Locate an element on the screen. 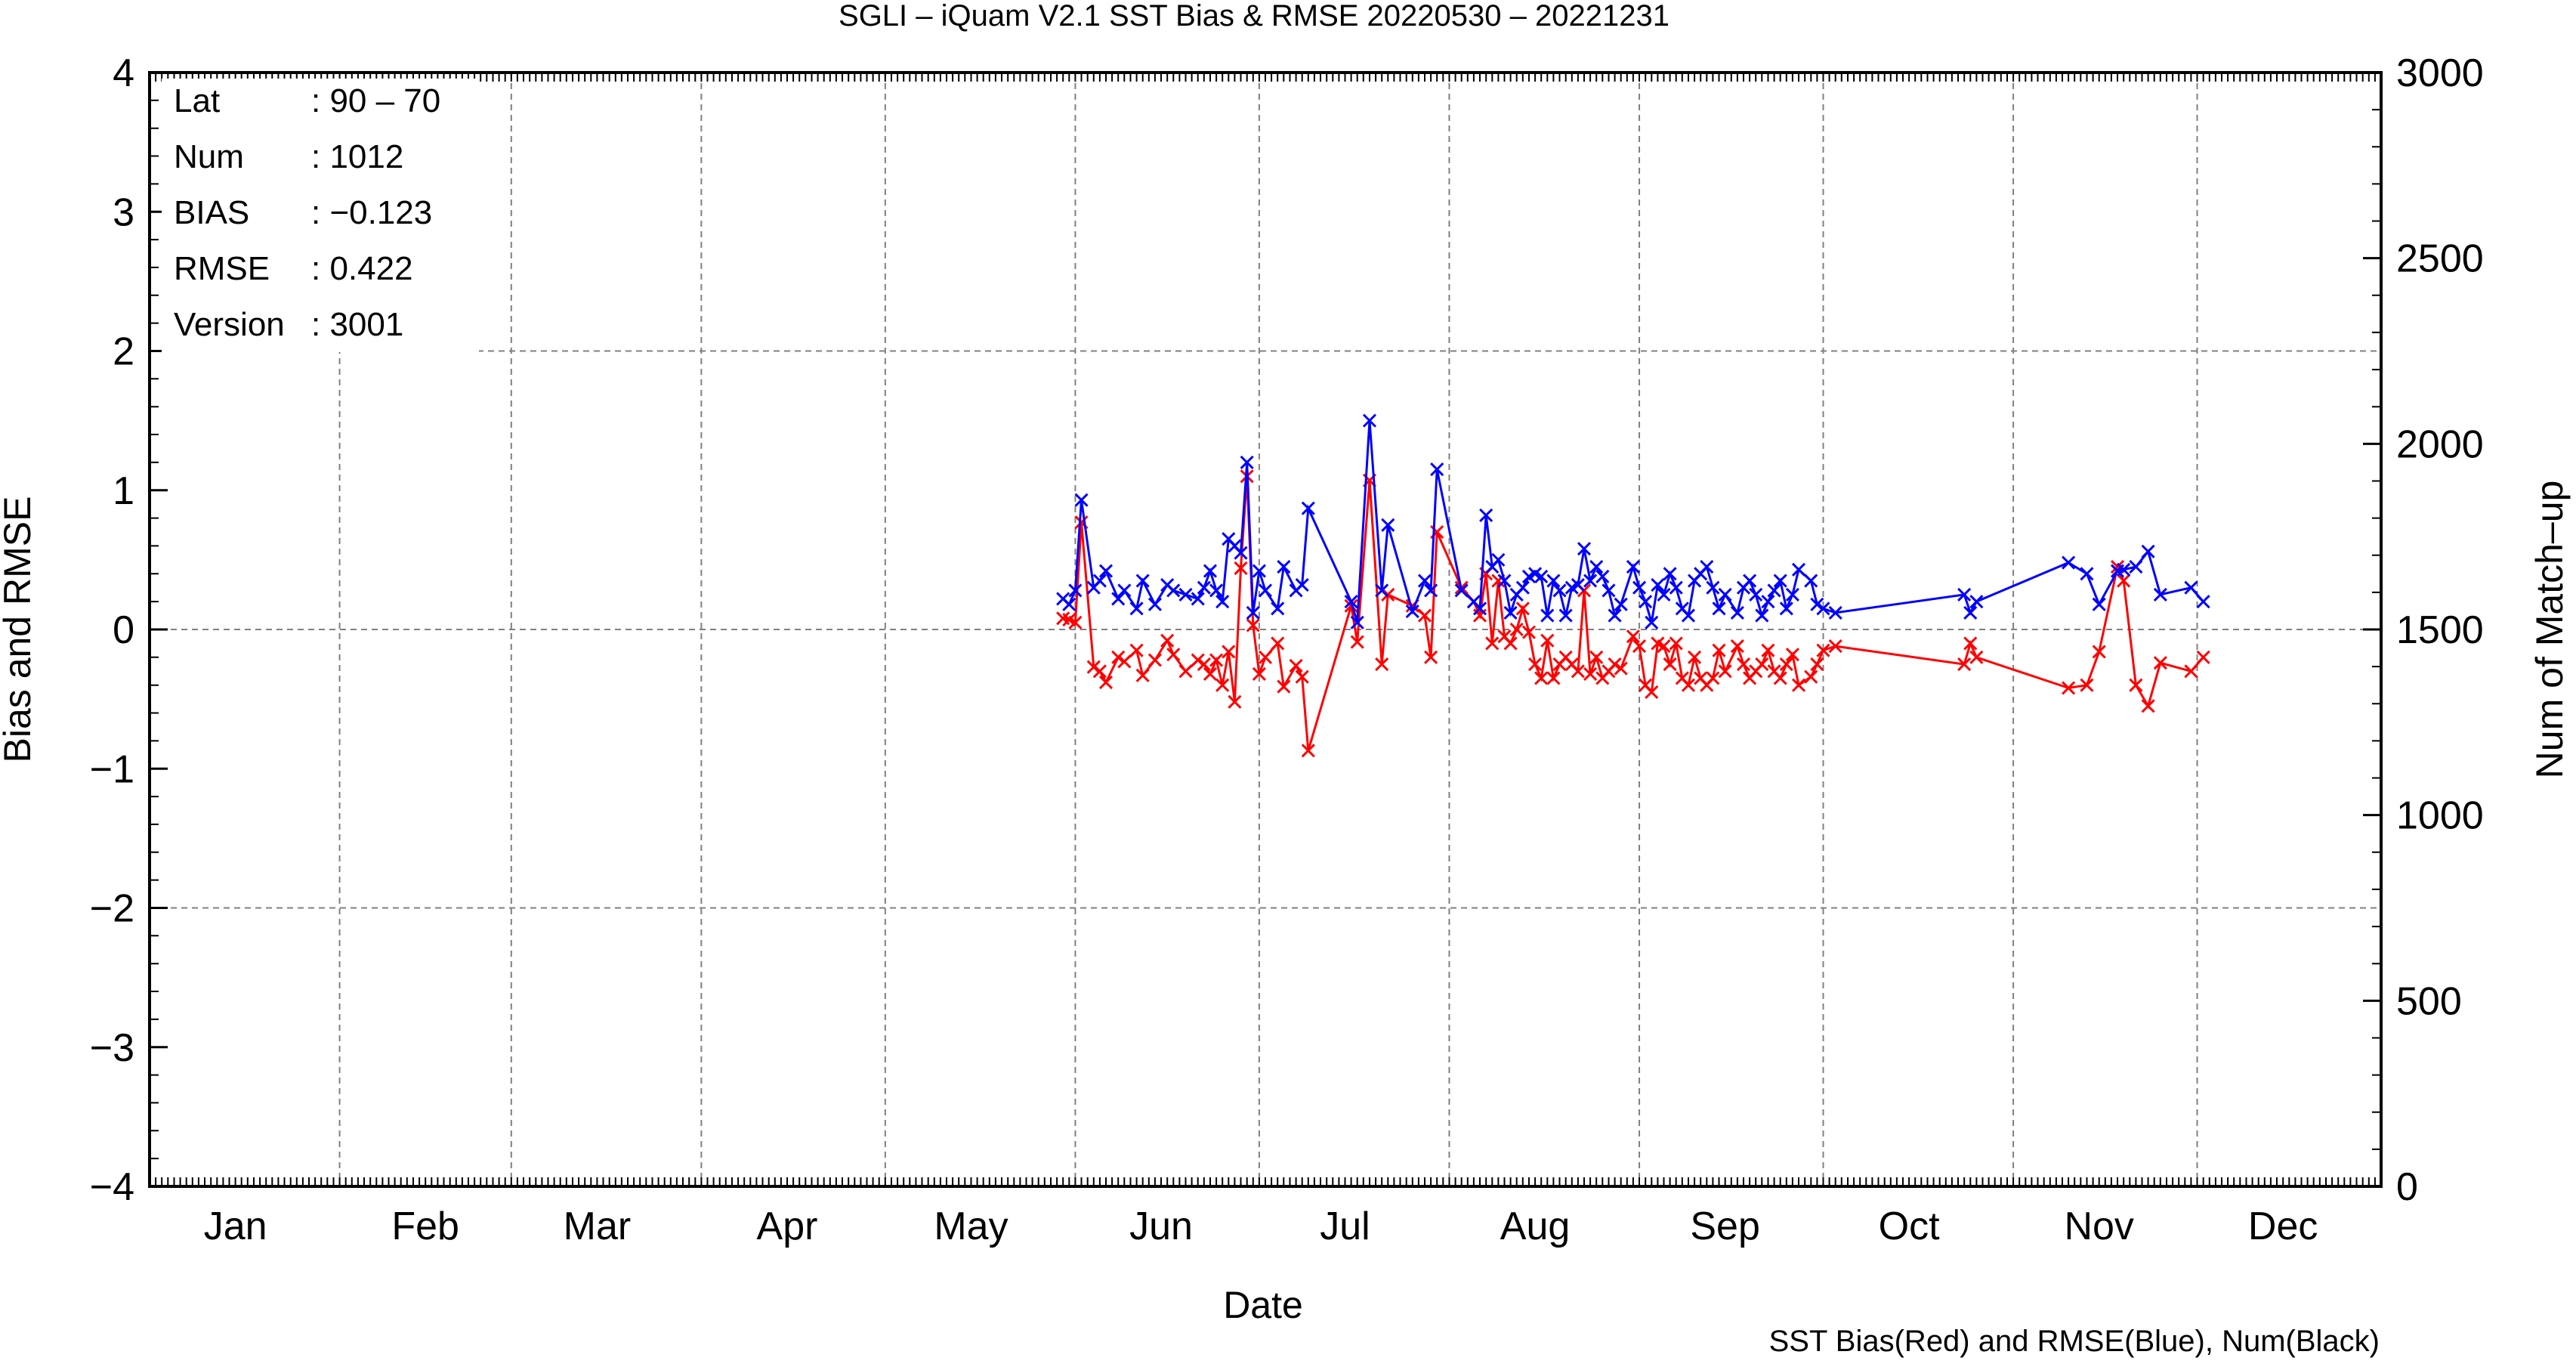 The width and height of the screenshot is (2576, 1370). y-tick-label: −3 is located at coordinates (112, 1048).